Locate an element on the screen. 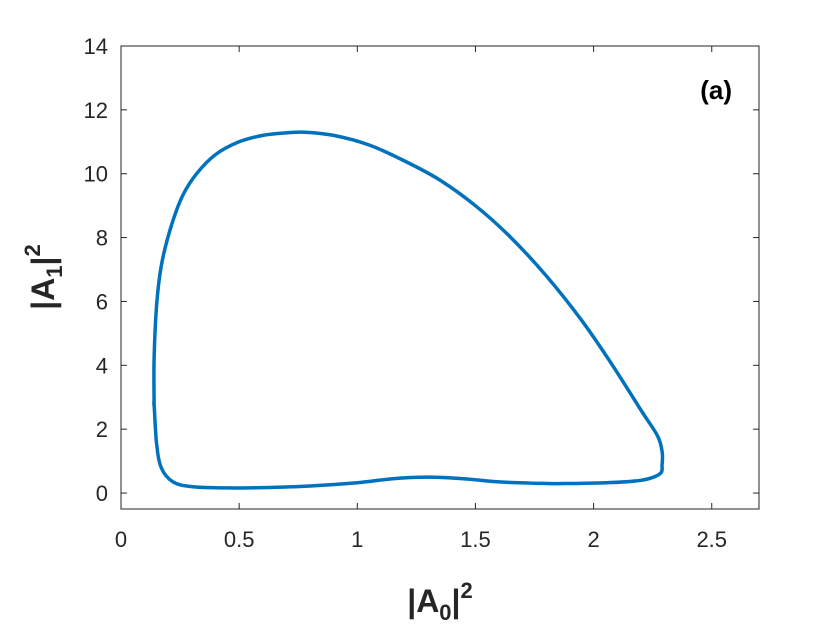 The image size is (840, 630). y-tick-label: 0 is located at coordinates (102, 493).